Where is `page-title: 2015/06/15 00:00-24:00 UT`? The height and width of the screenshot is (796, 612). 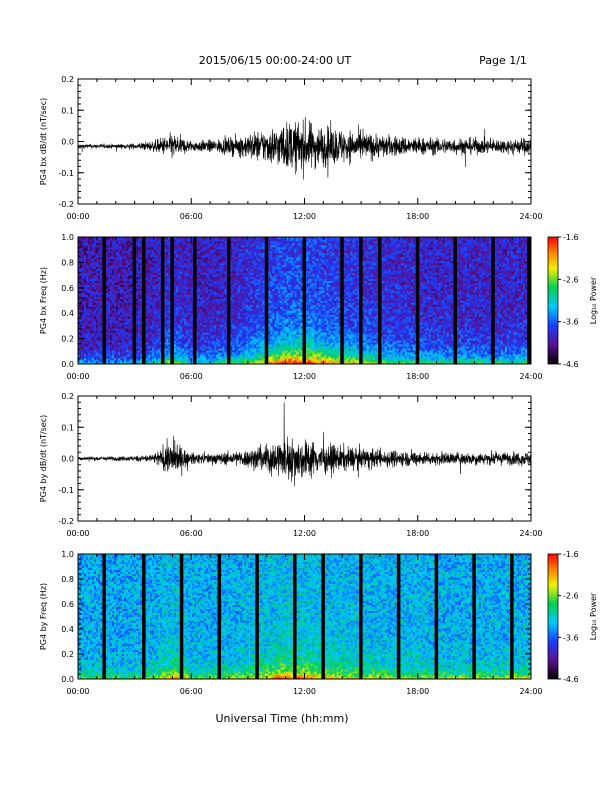
page-title: 2015/06/15 00:00-24:00 UT is located at coordinates (275, 60).